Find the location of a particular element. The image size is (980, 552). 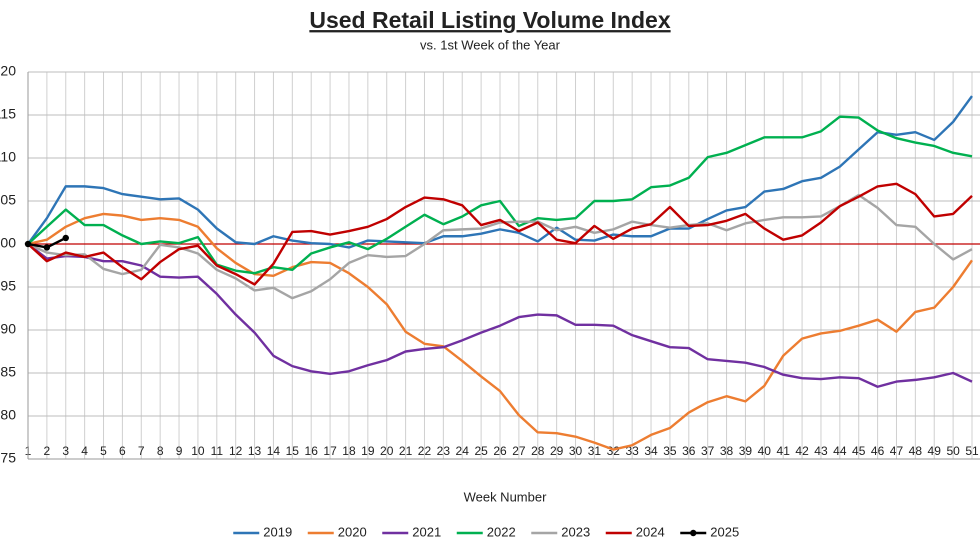

chart-subtitle: vs. 1st Week of the Year is located at coordinates (490, 44).